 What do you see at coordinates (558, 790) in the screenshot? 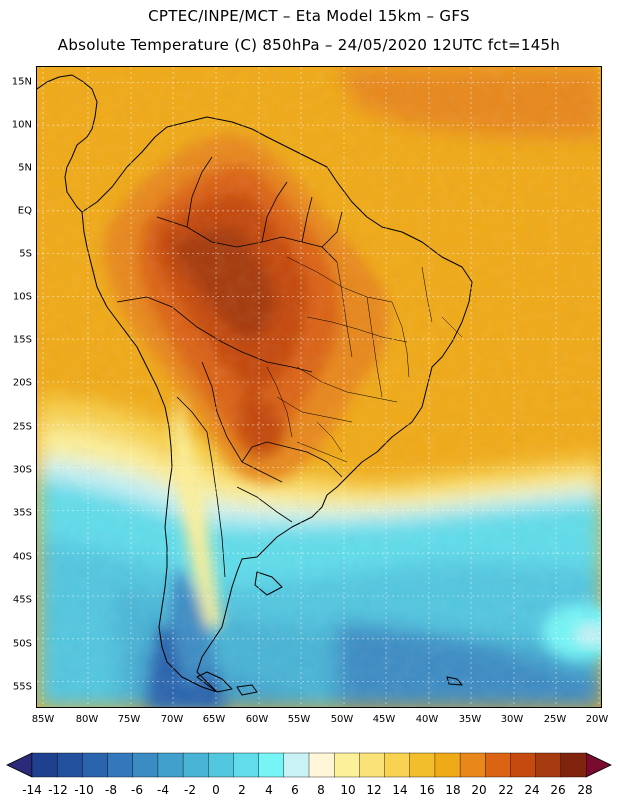
I see `colorbar-label: 26` at bounding box center [558, 790].